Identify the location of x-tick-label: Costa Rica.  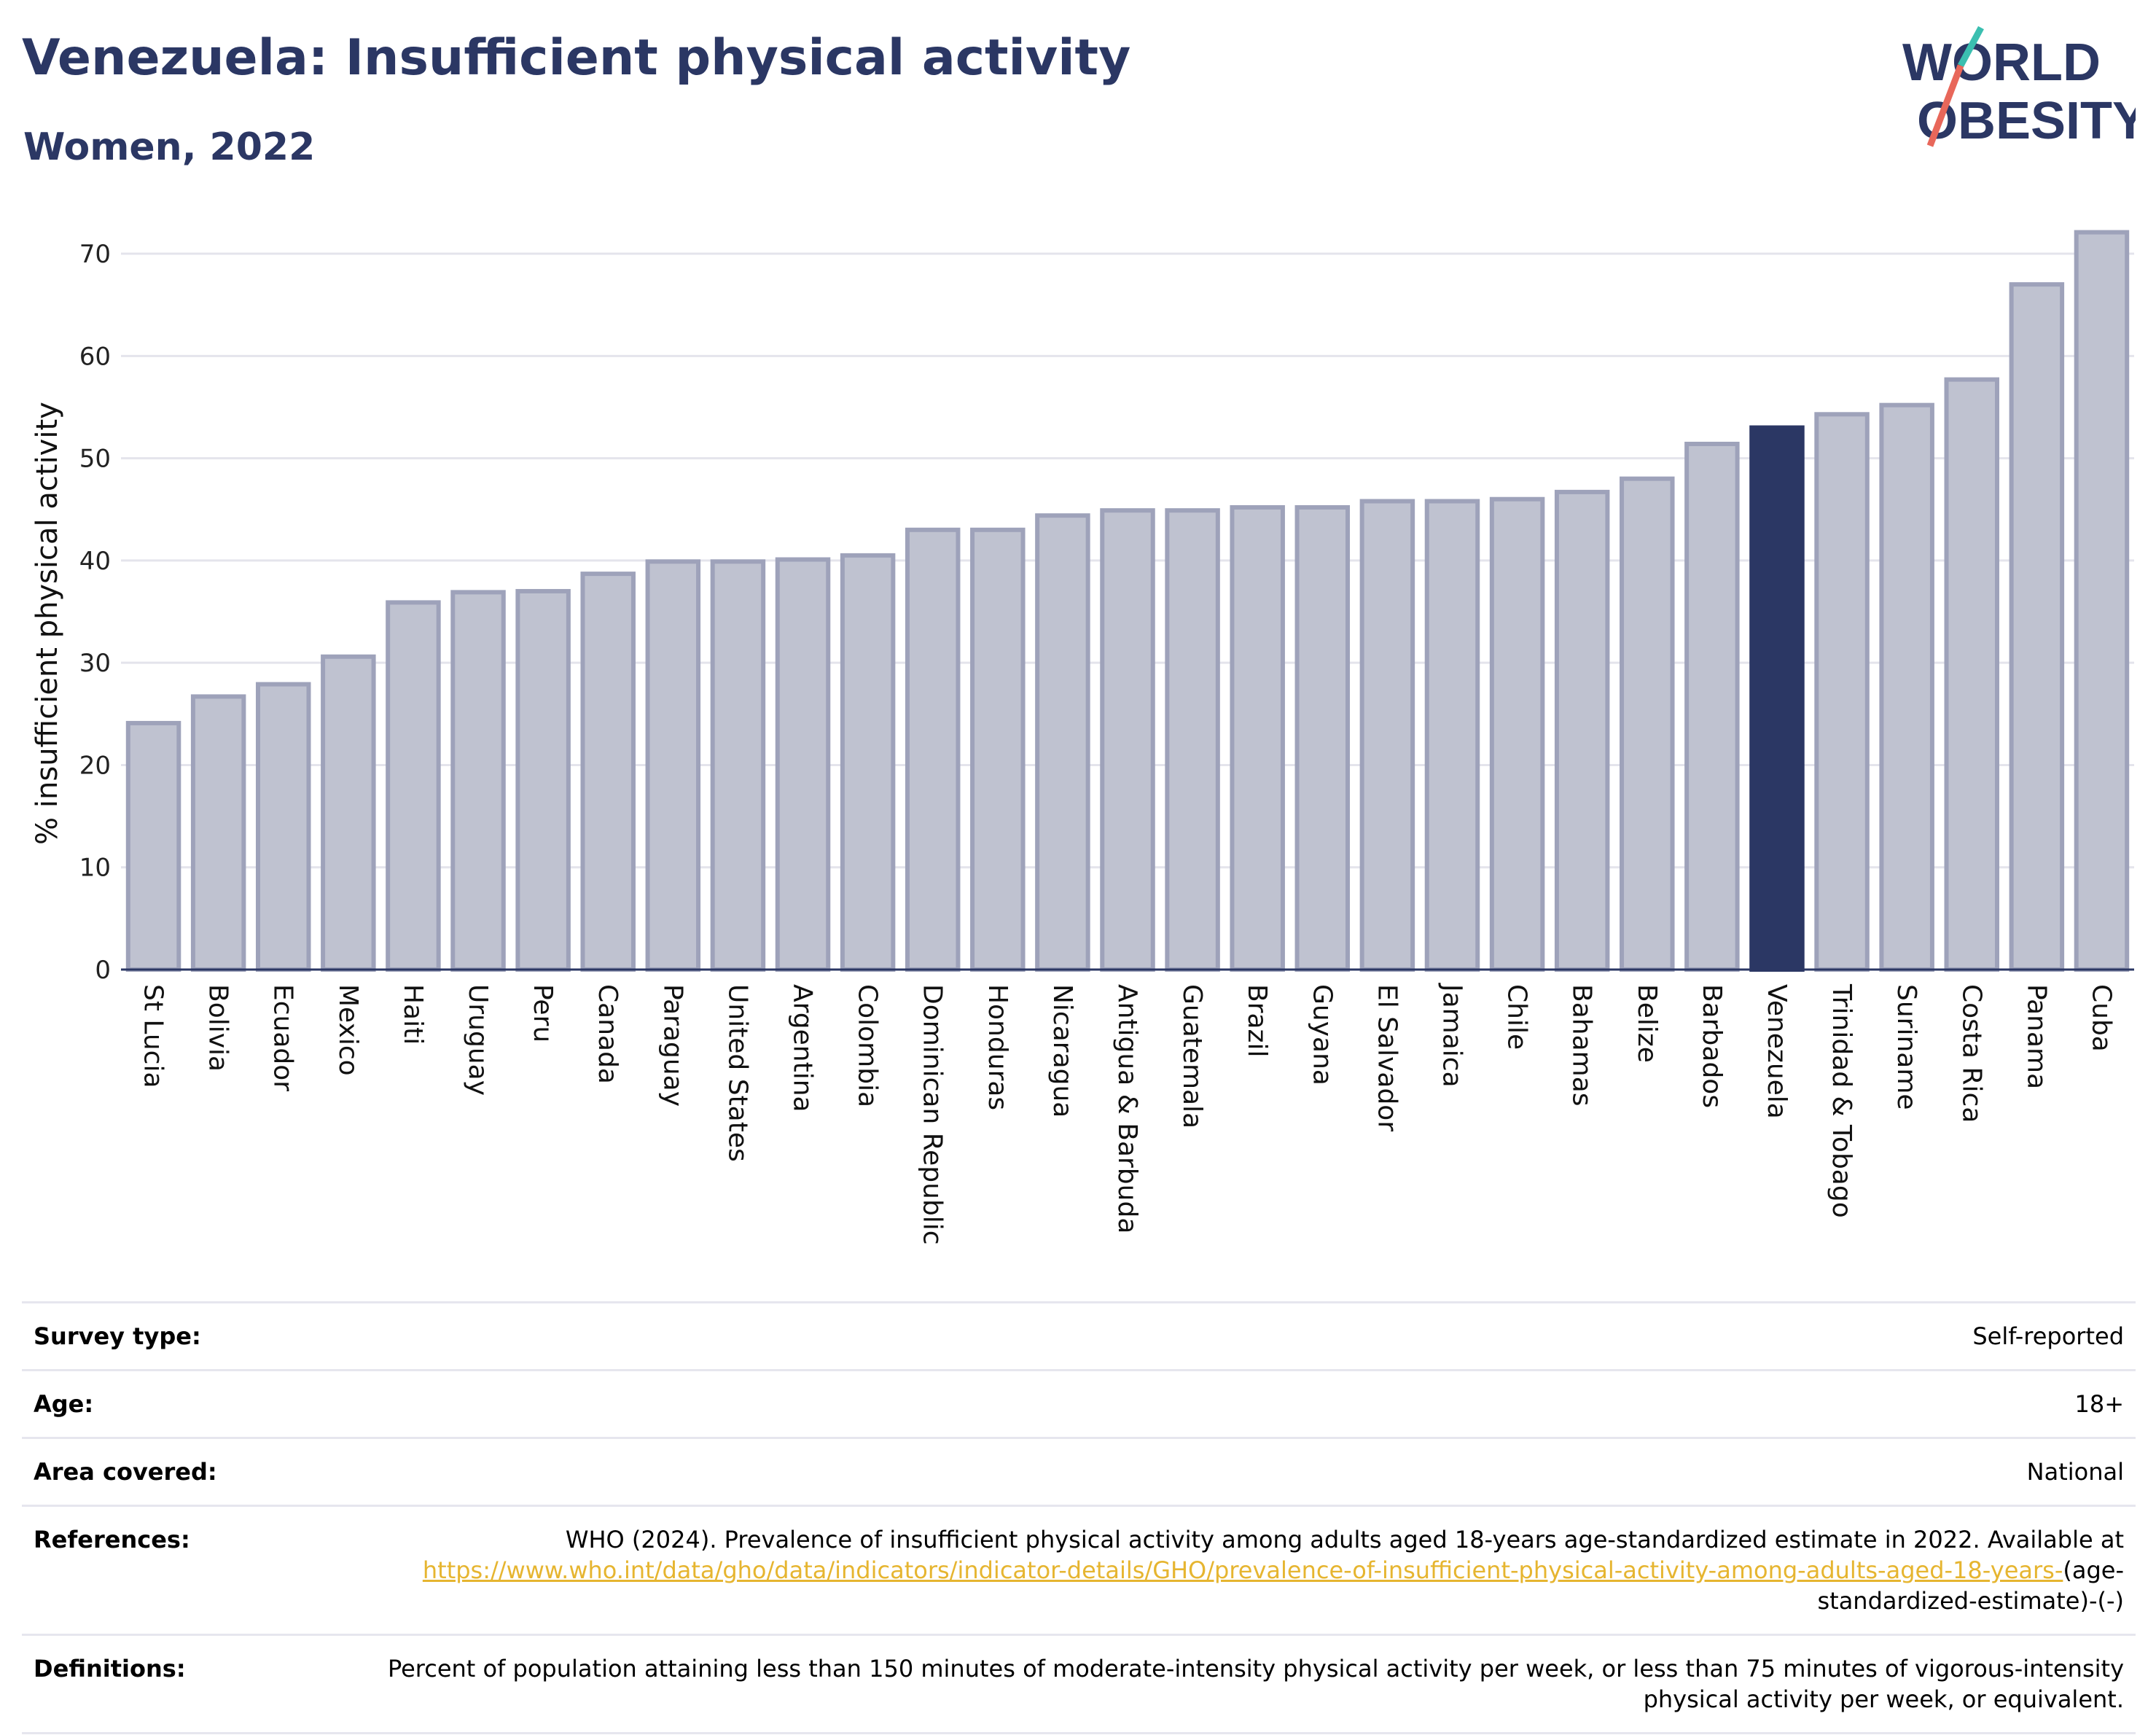
(1971, 1053).